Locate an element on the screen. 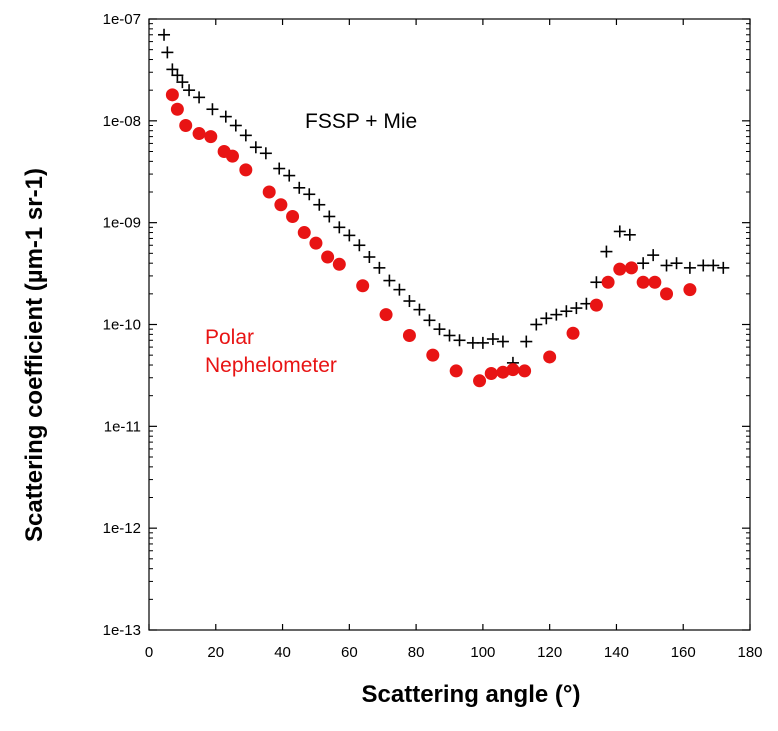  x-tick-label: 40 is located at coordinates (282, 652).